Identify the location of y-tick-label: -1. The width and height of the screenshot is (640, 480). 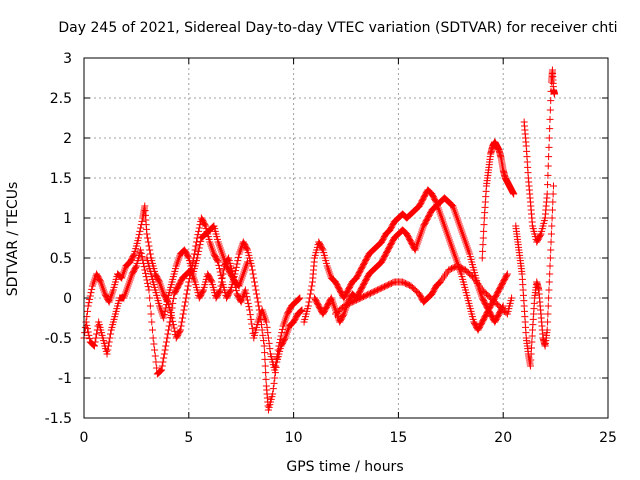
(65, 379).